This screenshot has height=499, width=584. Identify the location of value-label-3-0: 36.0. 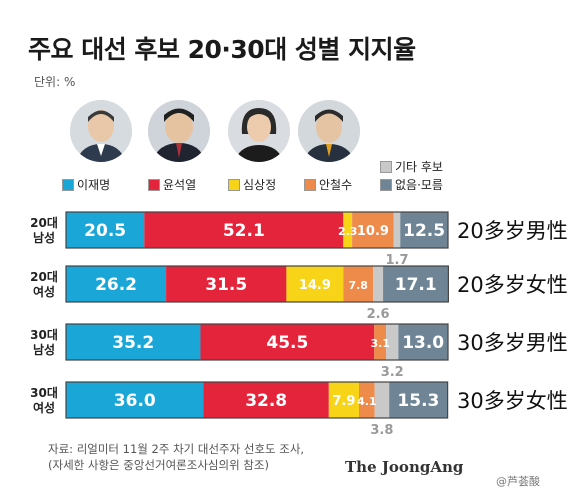
(135, 401).